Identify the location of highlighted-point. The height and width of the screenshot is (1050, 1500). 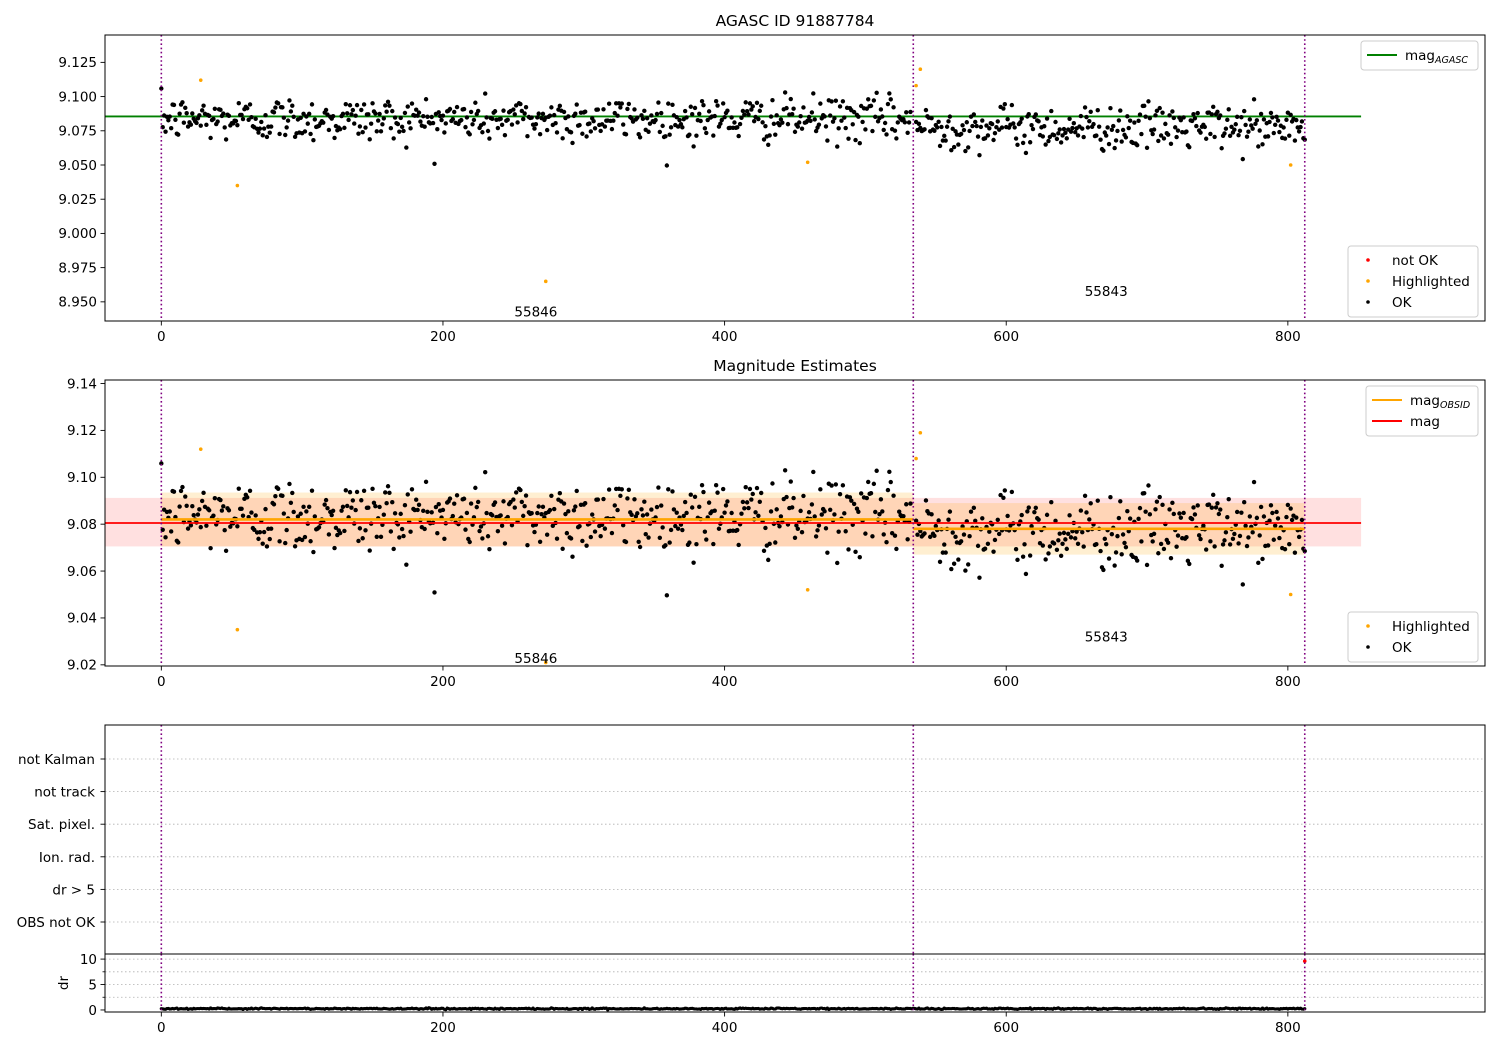
(237, 185).